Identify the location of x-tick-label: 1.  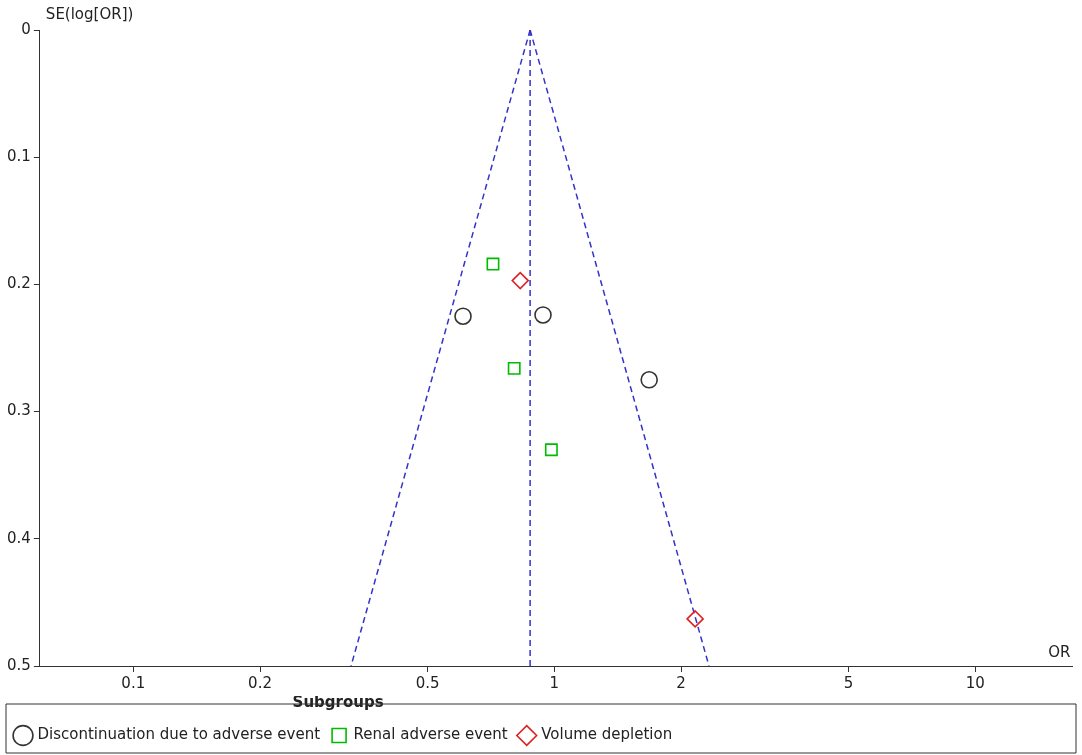
(554, 682).